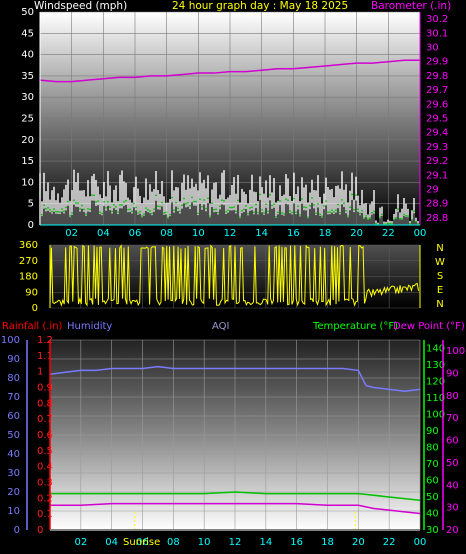 This screenshot has height=554, width=466. I want to click on humidity-tick-label: 70, so click(13, 397).